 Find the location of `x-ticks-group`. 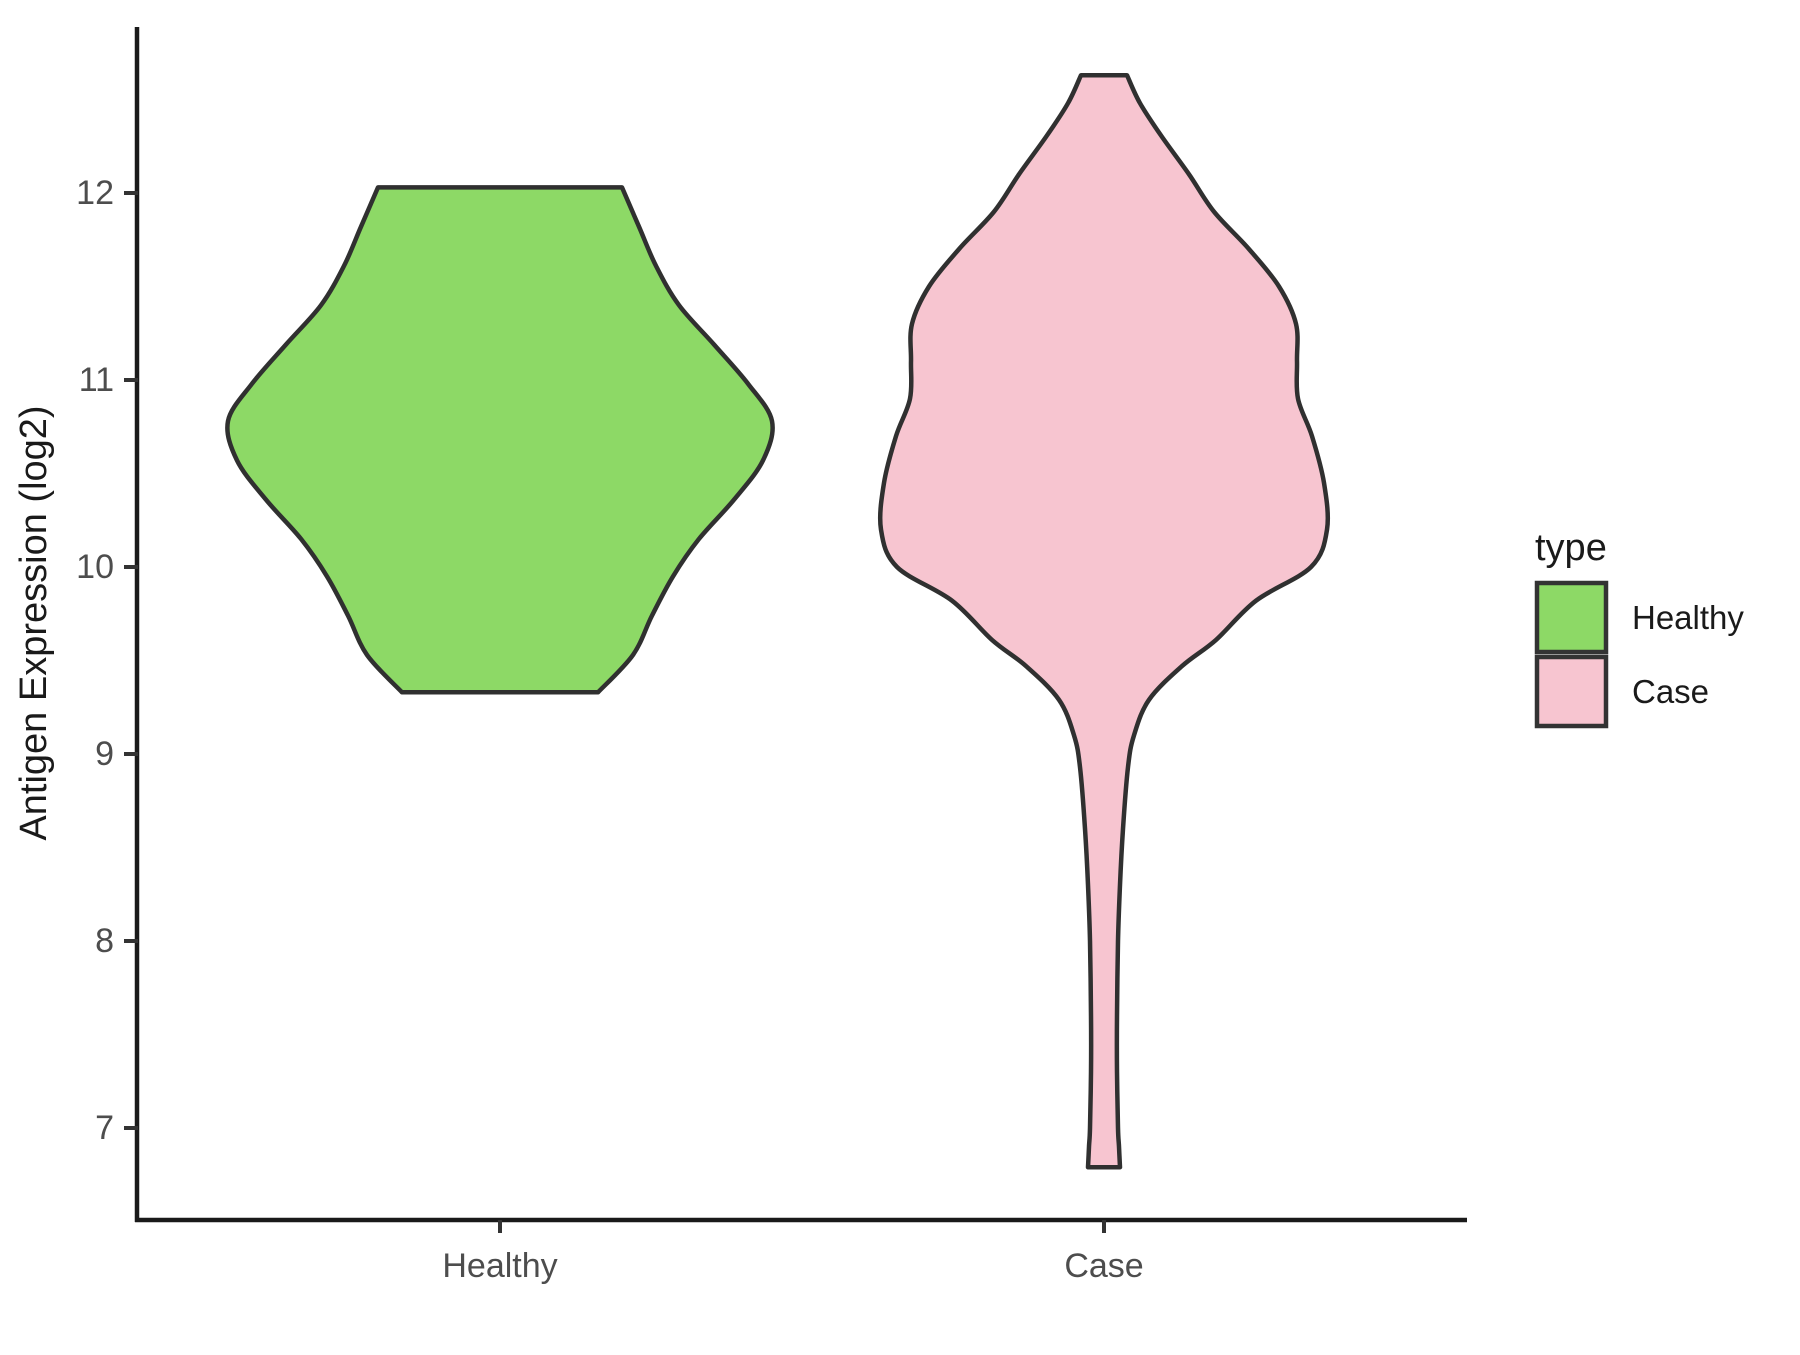

x-ticks-group is located at coordinates (802, 1226).